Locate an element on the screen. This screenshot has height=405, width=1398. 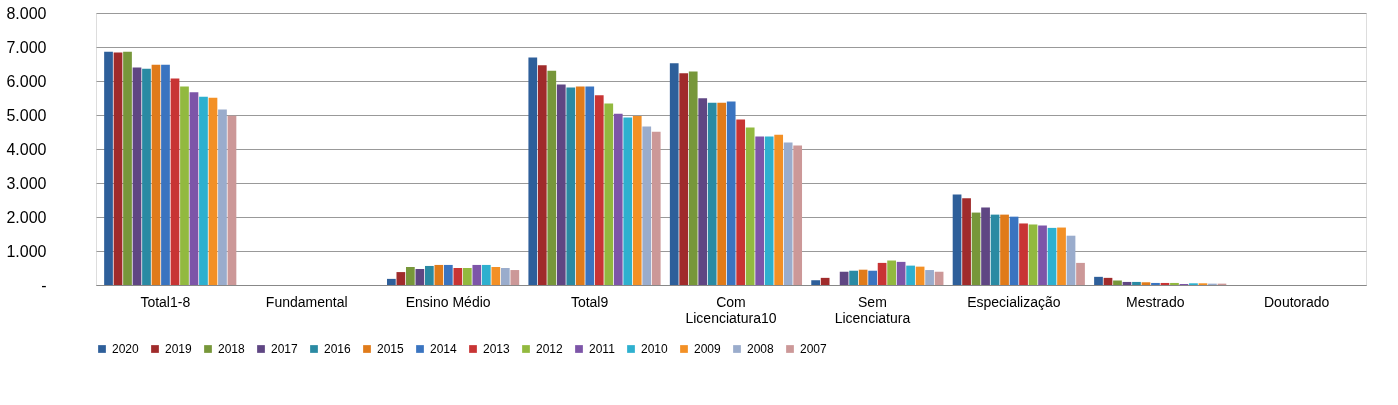
legend-label: 2017 is located at coordinates (285, 349).